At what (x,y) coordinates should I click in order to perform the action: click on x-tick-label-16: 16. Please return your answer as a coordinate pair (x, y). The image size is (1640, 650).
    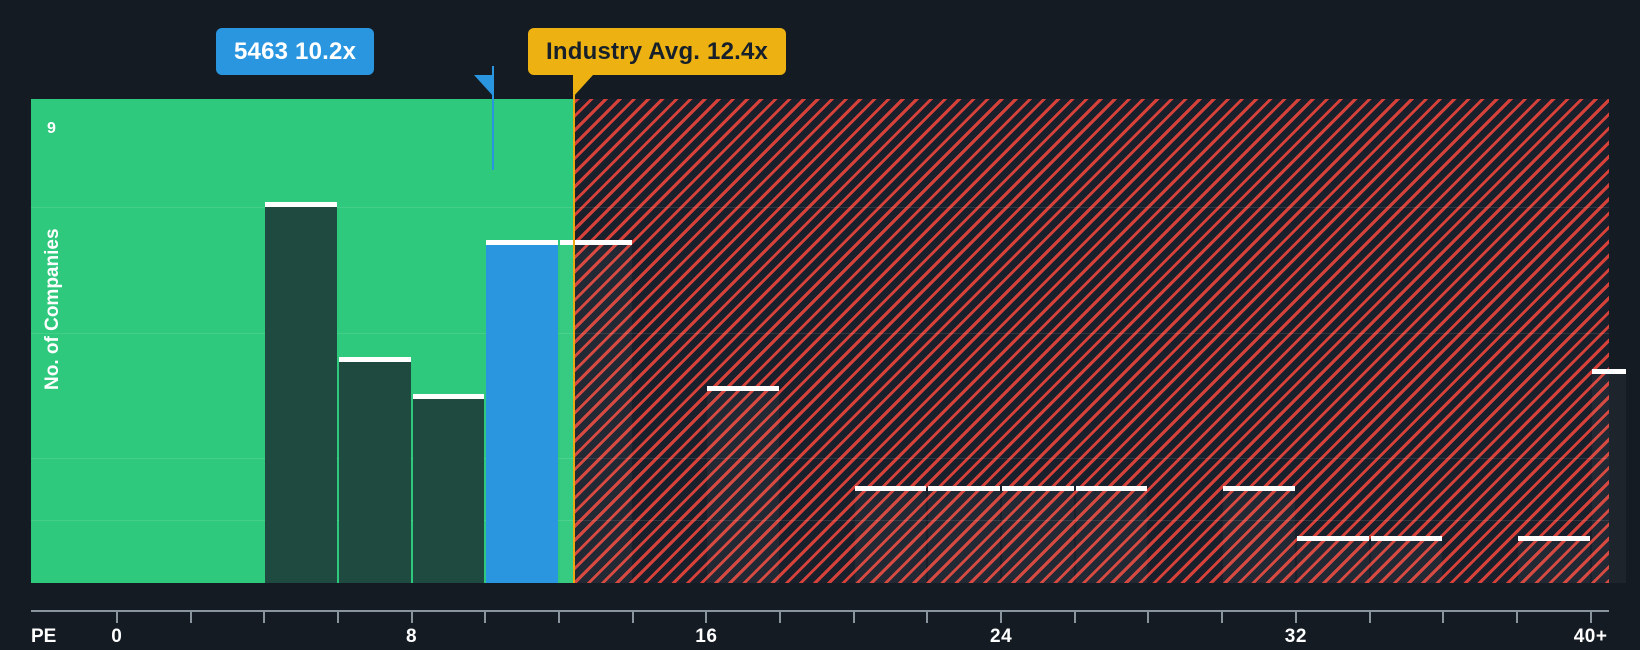
    Looking at the image, I should click on (706, 636).